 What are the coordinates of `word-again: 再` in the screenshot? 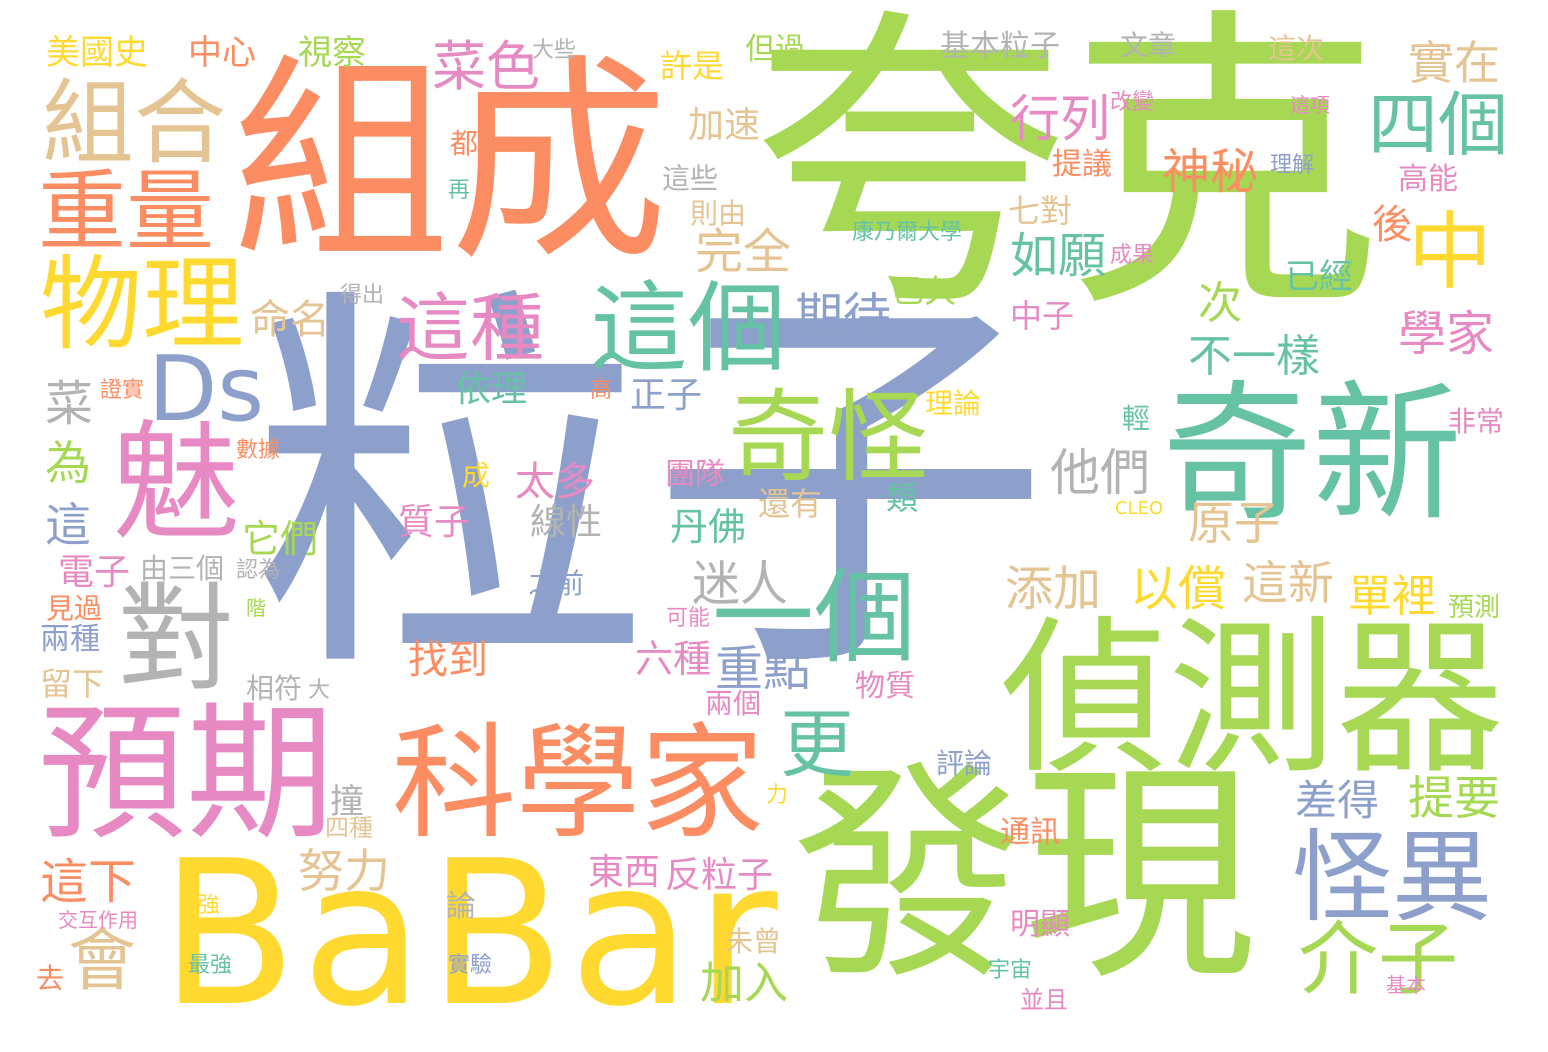 It's located at (459, 190).